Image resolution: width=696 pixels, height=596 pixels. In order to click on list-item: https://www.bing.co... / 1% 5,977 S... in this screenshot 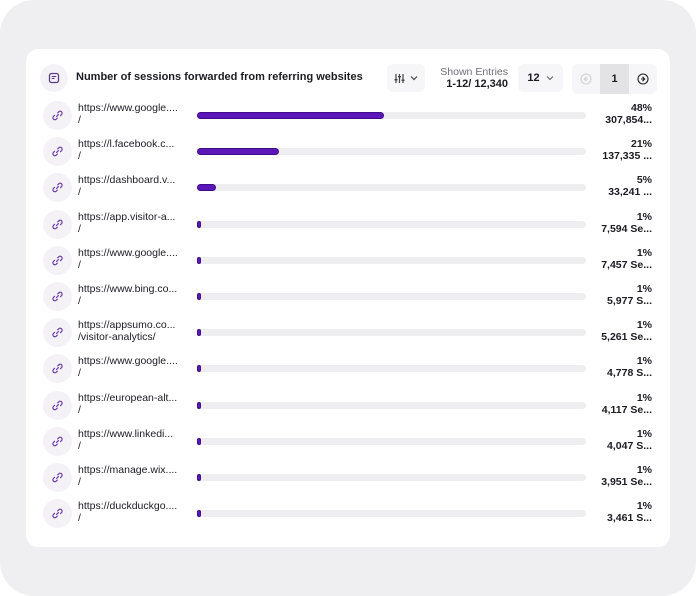, I will do `click(348, 297)`.